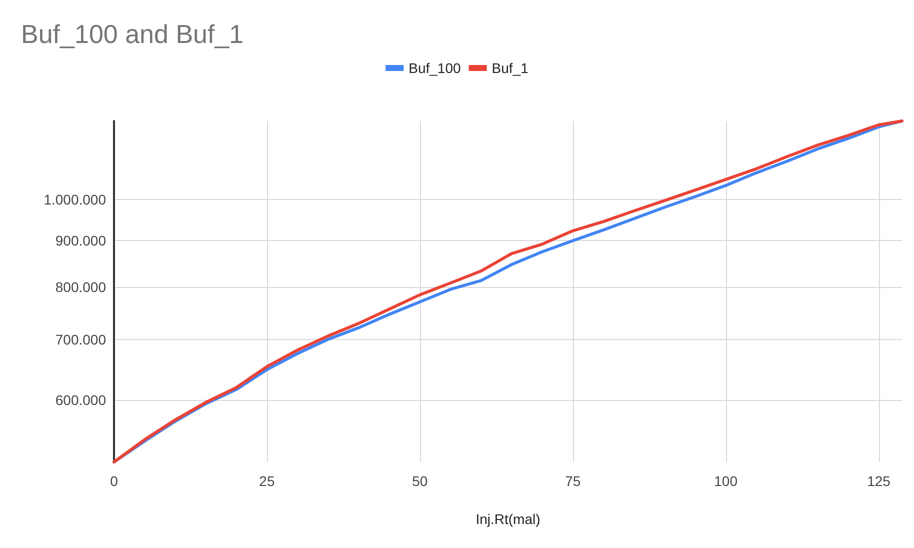 The image size is (914, 548). Describe the element at coordinates (573, 481) in the screenshot. I see `x-tick-label: 75` at that location.